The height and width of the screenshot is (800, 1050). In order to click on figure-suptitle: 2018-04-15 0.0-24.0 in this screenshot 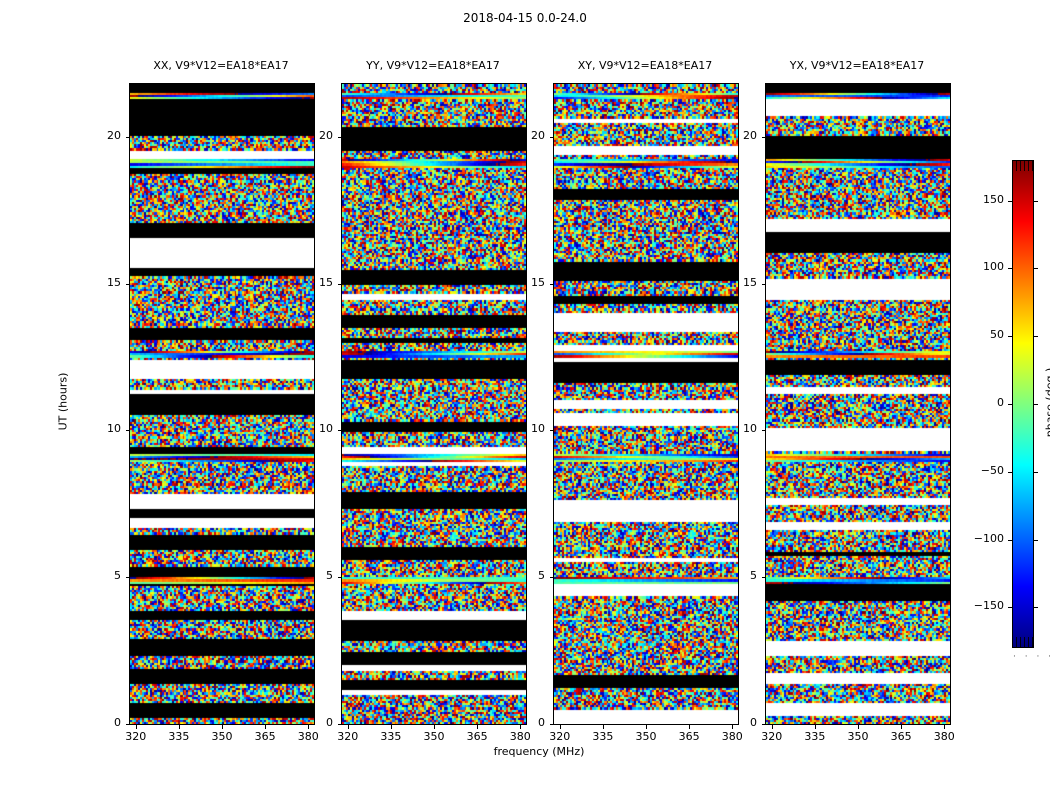, I will do `click(525, 18)`.